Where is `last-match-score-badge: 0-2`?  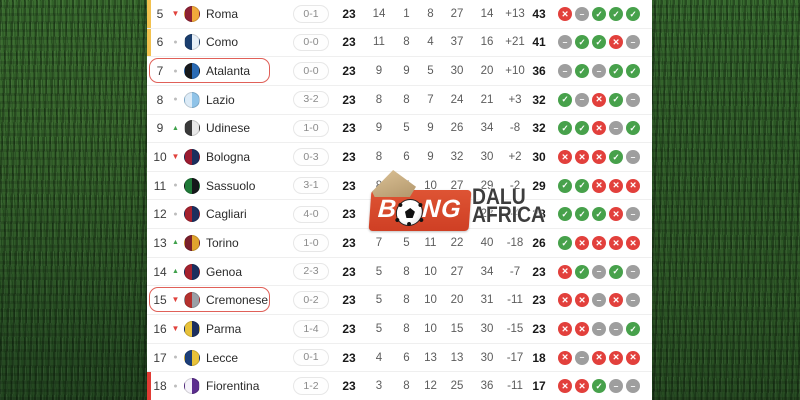 last-match-score-badge: 0-2 is located at coordinates (311, 300).